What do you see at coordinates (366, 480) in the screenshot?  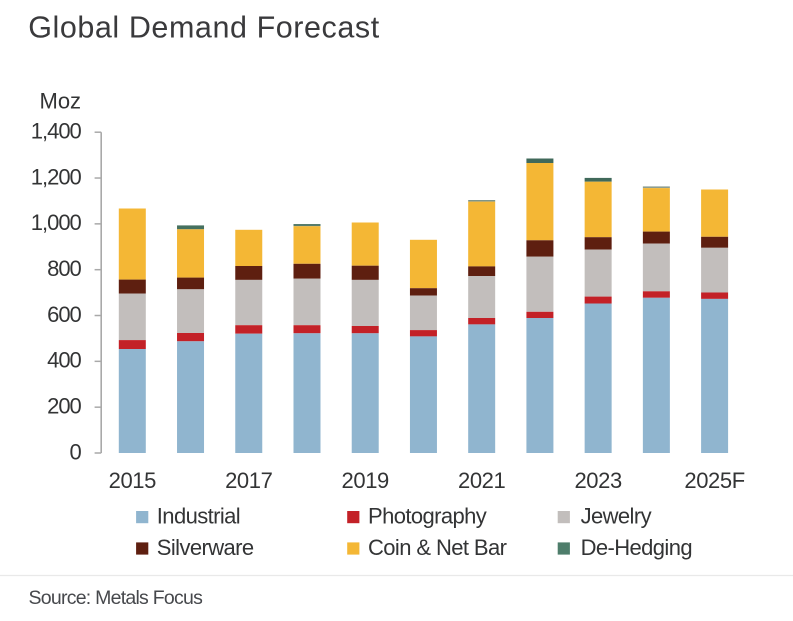 I see `svg-text: 2019` at bounding box center [366, 480].